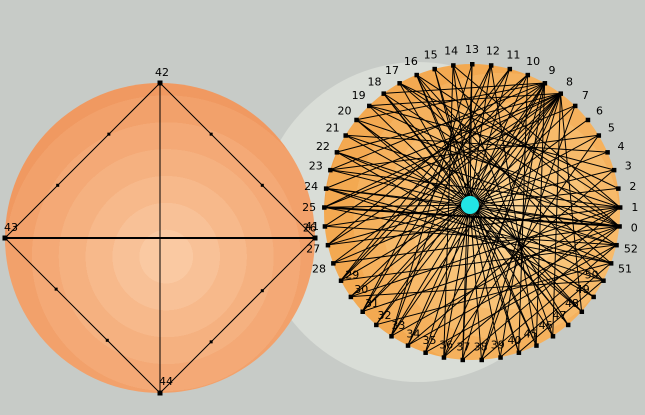 The width and height of the screenshot is (645, 415). I want to click on hub-node, so click(470, 205).